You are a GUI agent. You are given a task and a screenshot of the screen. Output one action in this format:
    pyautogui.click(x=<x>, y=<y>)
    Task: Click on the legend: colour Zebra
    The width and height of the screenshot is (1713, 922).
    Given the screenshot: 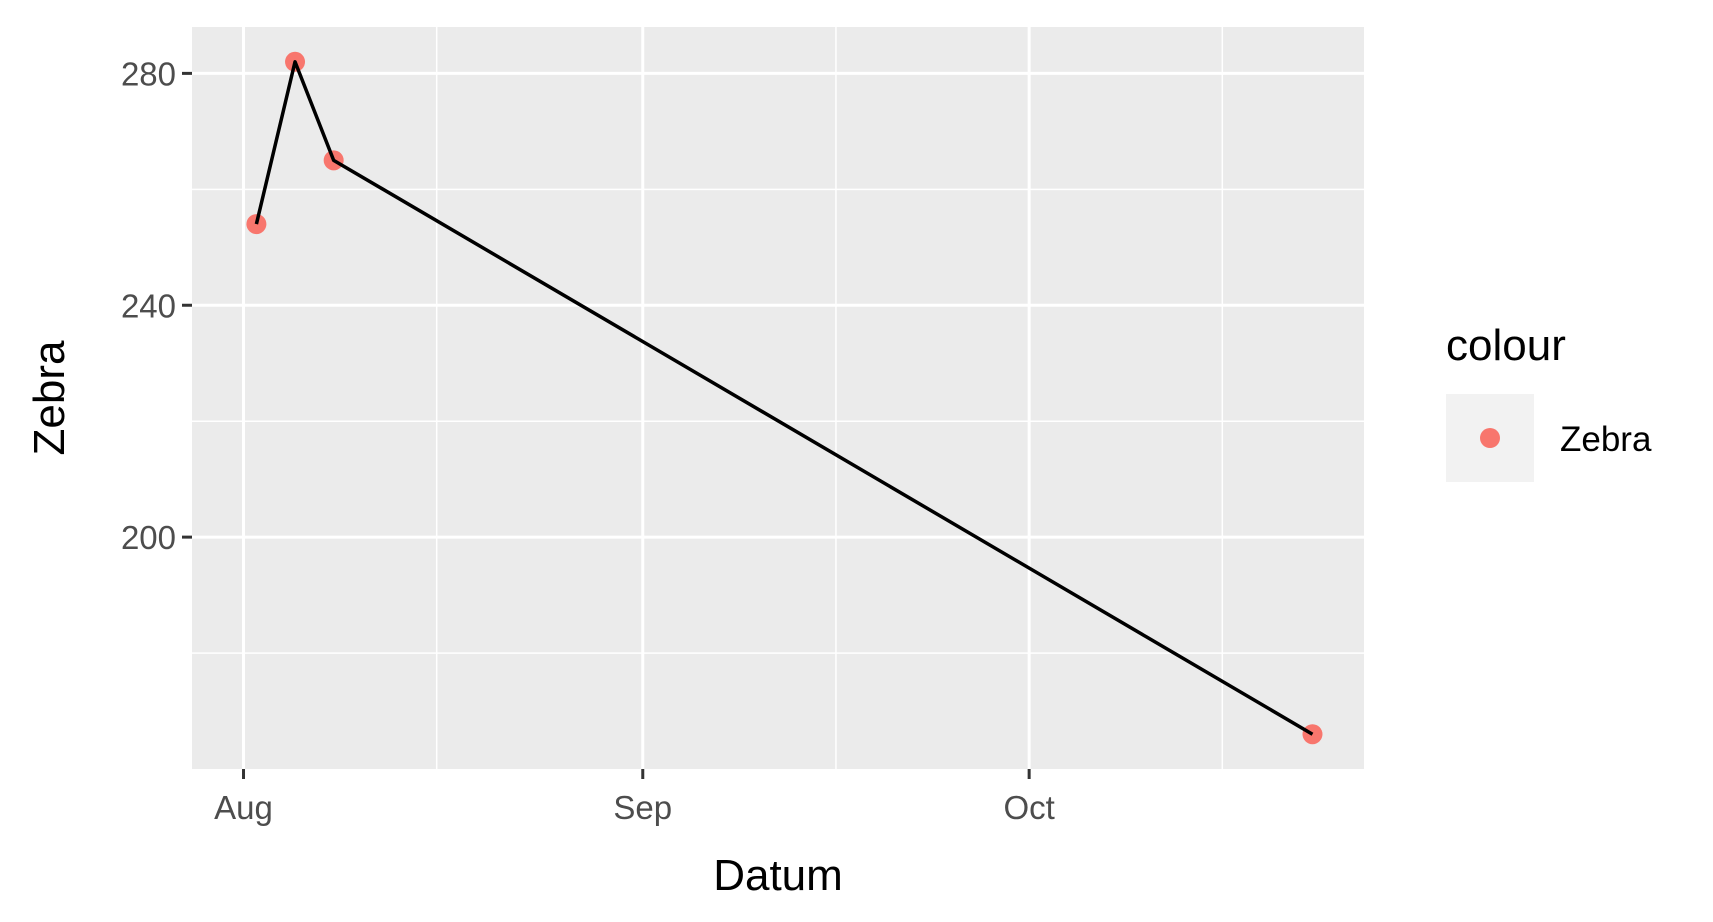 What is the action you would take?
    pyautogui.click(x=1549, y=401)
    